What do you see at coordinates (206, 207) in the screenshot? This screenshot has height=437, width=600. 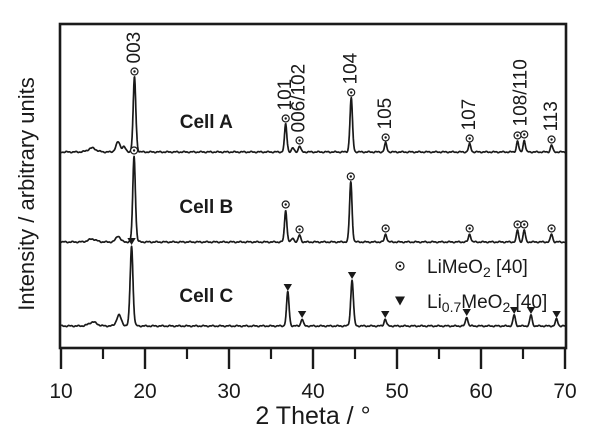 I see `series-label-cell-b: Cell B` at bounding box center [206, 207].